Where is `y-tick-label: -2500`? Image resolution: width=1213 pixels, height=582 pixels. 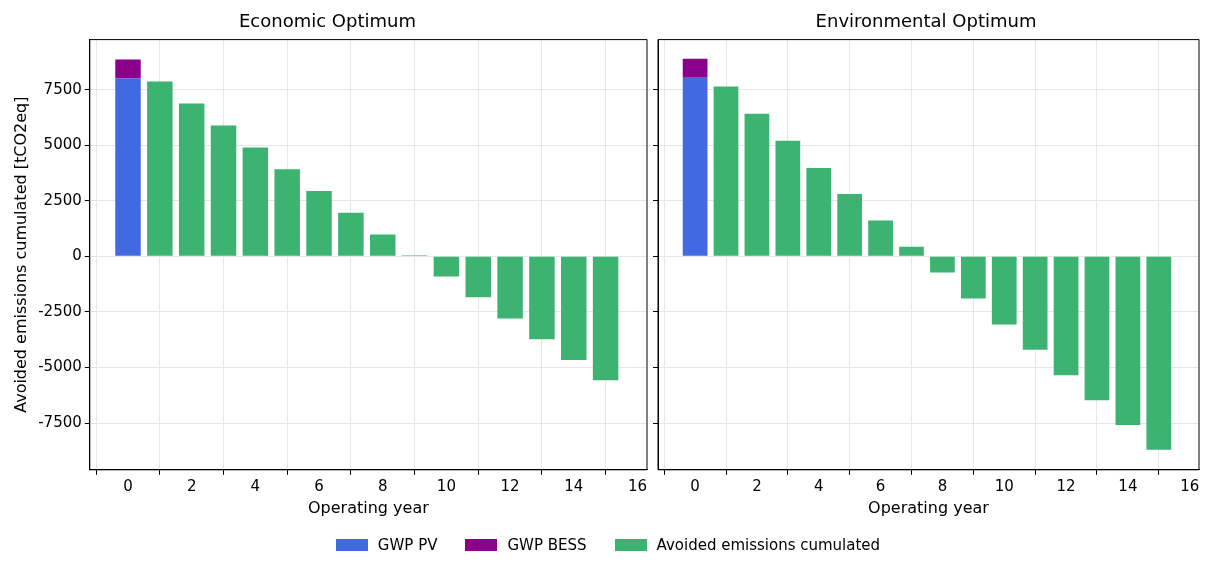 y-tick-label: -2500 is located at coordinates (60, 310).